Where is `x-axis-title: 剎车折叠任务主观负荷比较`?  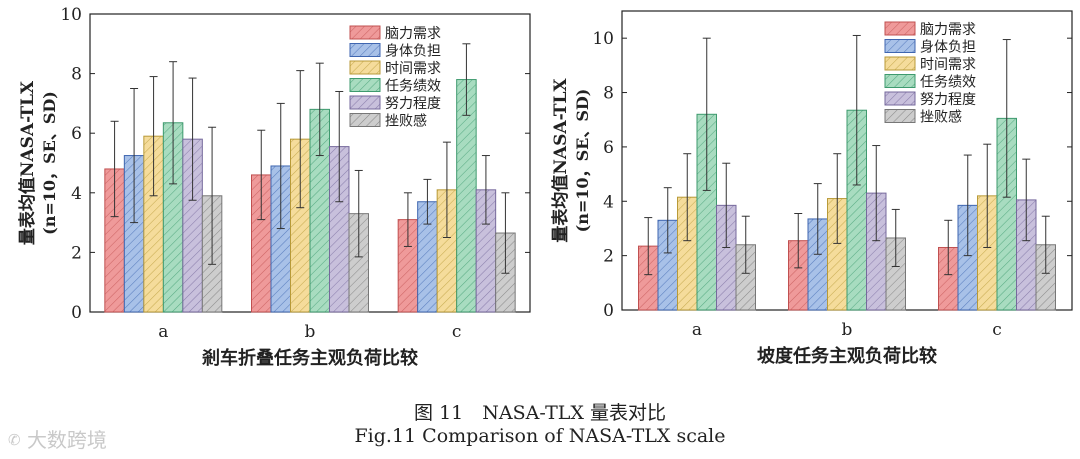 x-axis-title: 剎车折叠任务主观负荷比较 is located at coordinates (309, 358).